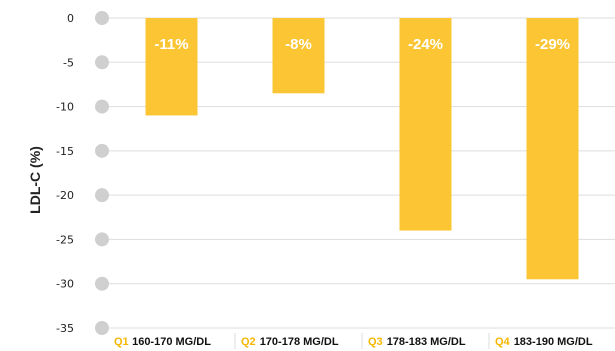 This screenshot has width=615, height=351. Describe the element at coordinates (552, 149) in the screenshot. I see `bar-q4` at that location.